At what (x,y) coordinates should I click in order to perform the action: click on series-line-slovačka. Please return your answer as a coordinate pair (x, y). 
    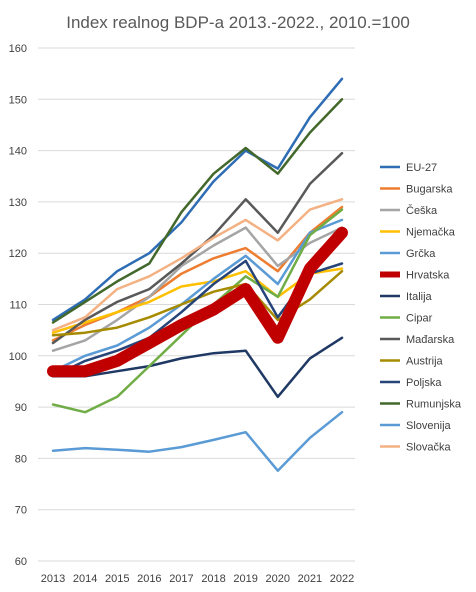
    Looking at the image, I should click on (197, 265).